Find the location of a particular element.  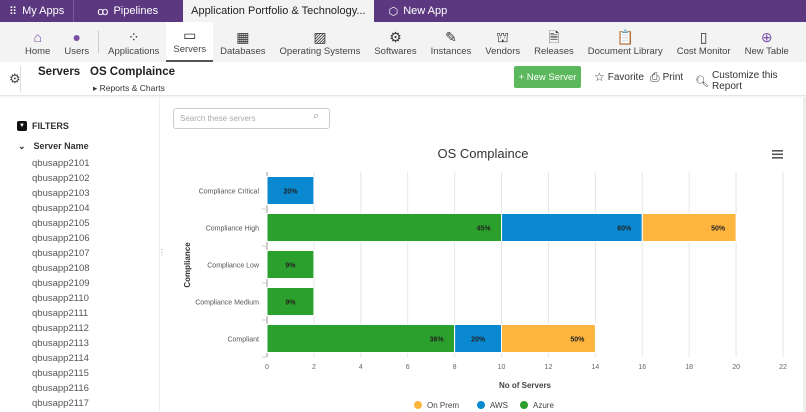

chart-menu-icon is located at coordinates (777, 154).